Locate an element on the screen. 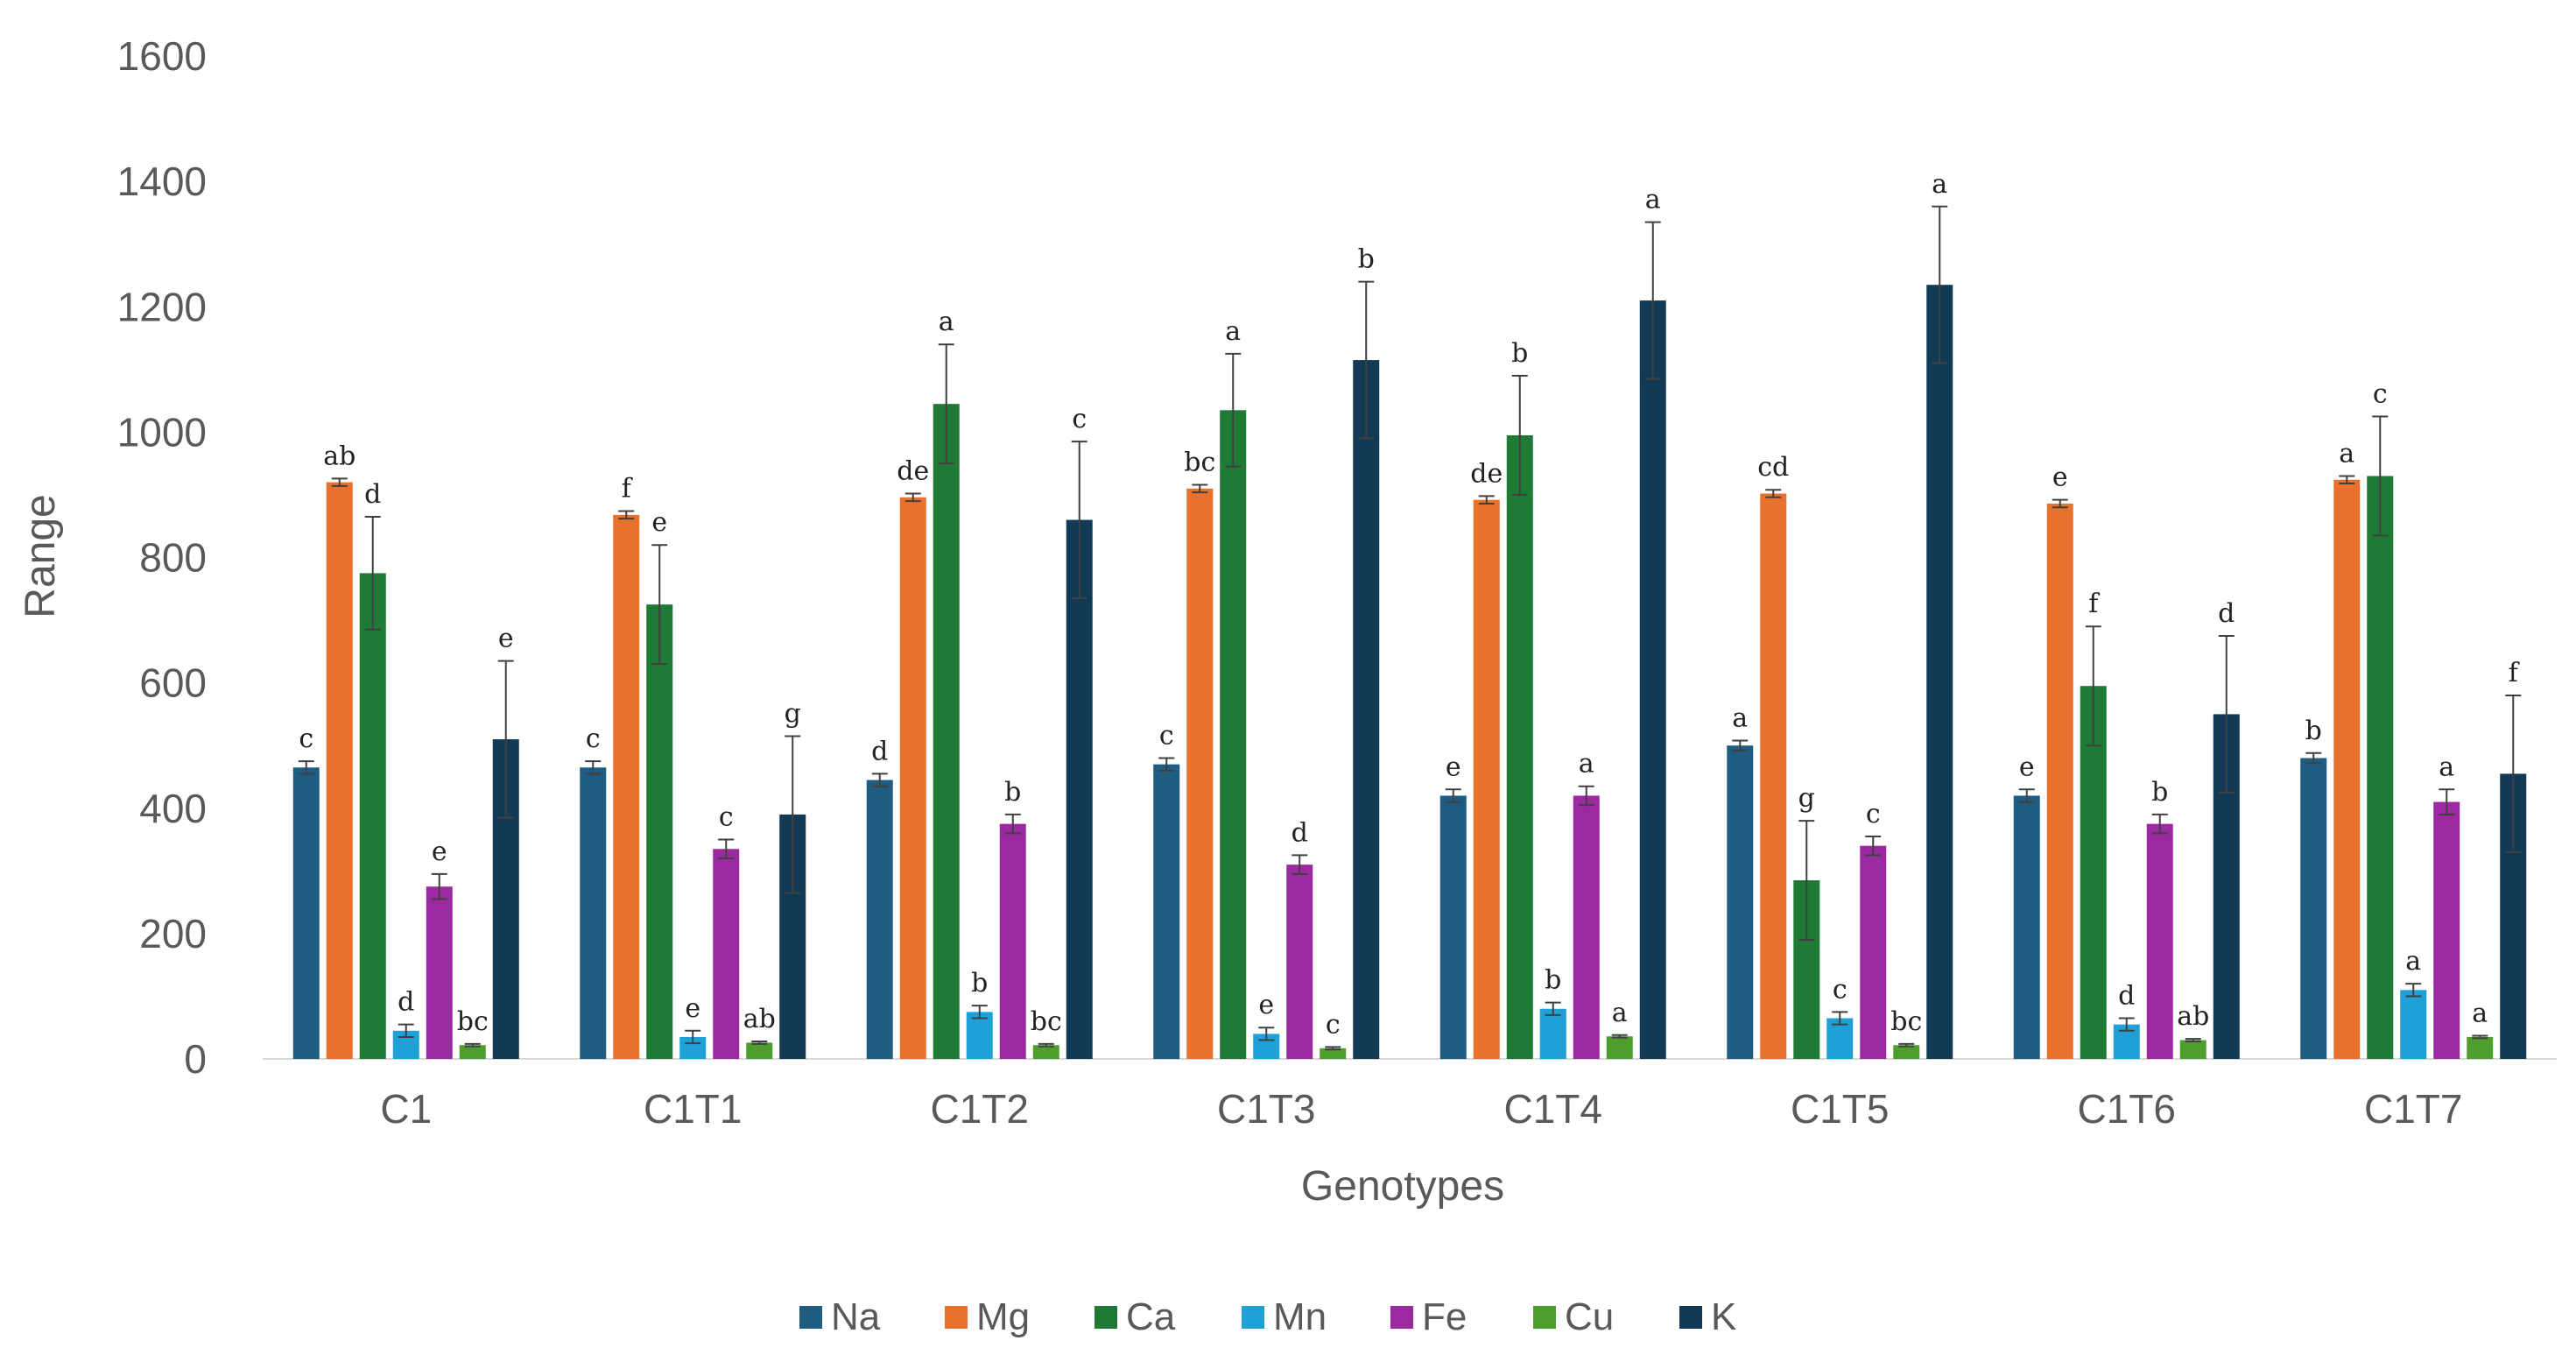  bar-cu-c1 is located at coordinates (472, 1052).